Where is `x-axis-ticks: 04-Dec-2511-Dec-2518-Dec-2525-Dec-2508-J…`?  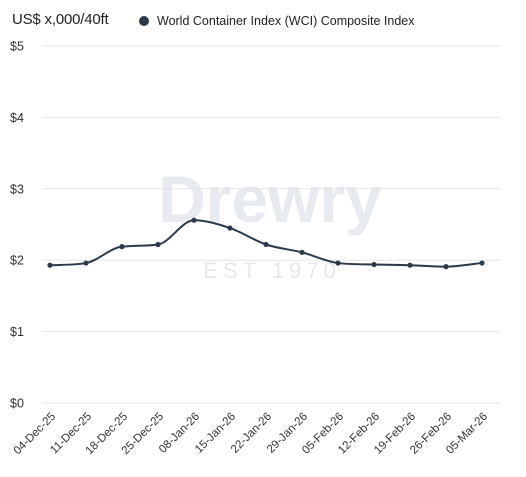
x-axis-ticks: 04-Dec-2511-Dec-2518-Dec-2525-Dec-2508-J… is located at coordinates (251, 434).